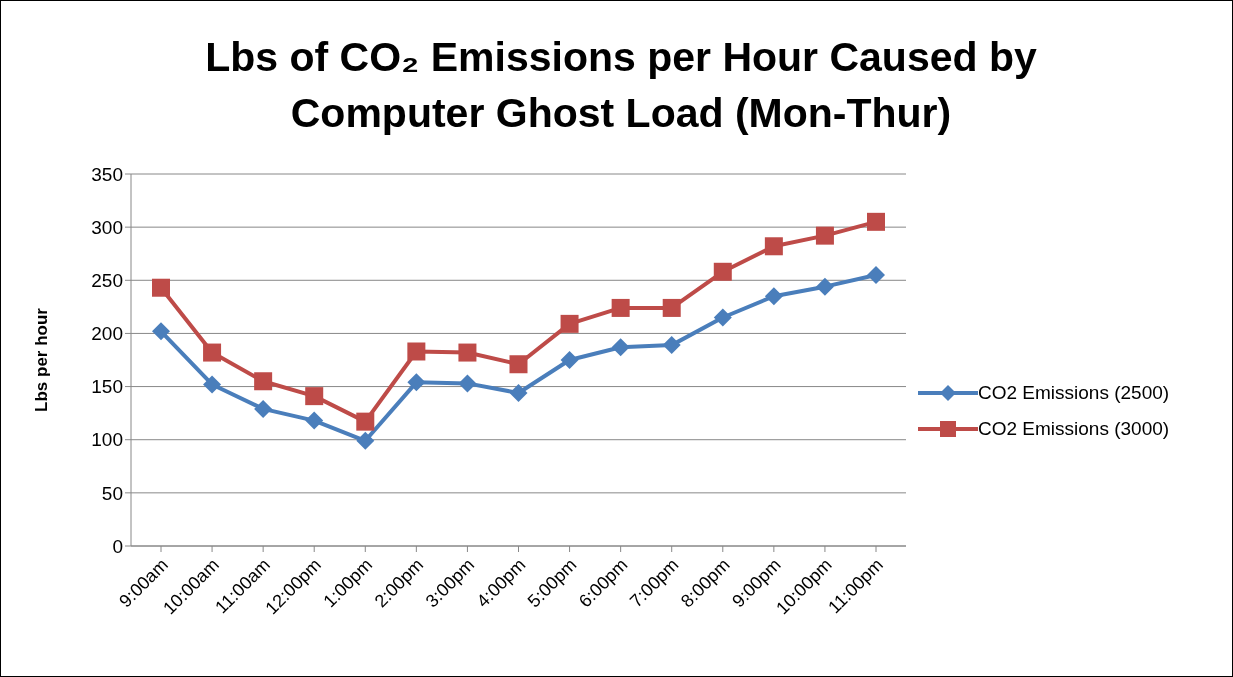  I want to click on y-axis-title: Lbs per hour, so click(42, 359).